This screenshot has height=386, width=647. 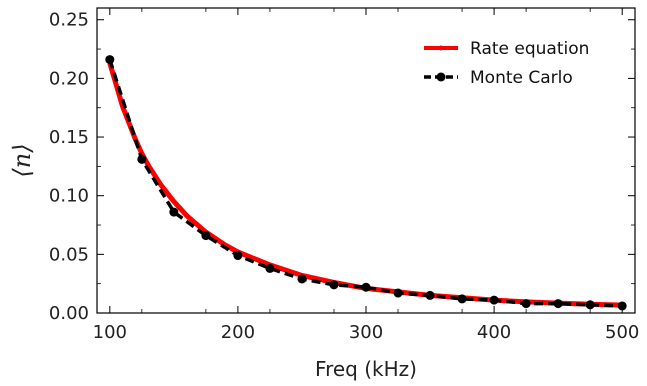 What do you see at coordinates (238, 332) in the screenshot?
I see `x-tick-label: 200` at bounding box center [238, 332].